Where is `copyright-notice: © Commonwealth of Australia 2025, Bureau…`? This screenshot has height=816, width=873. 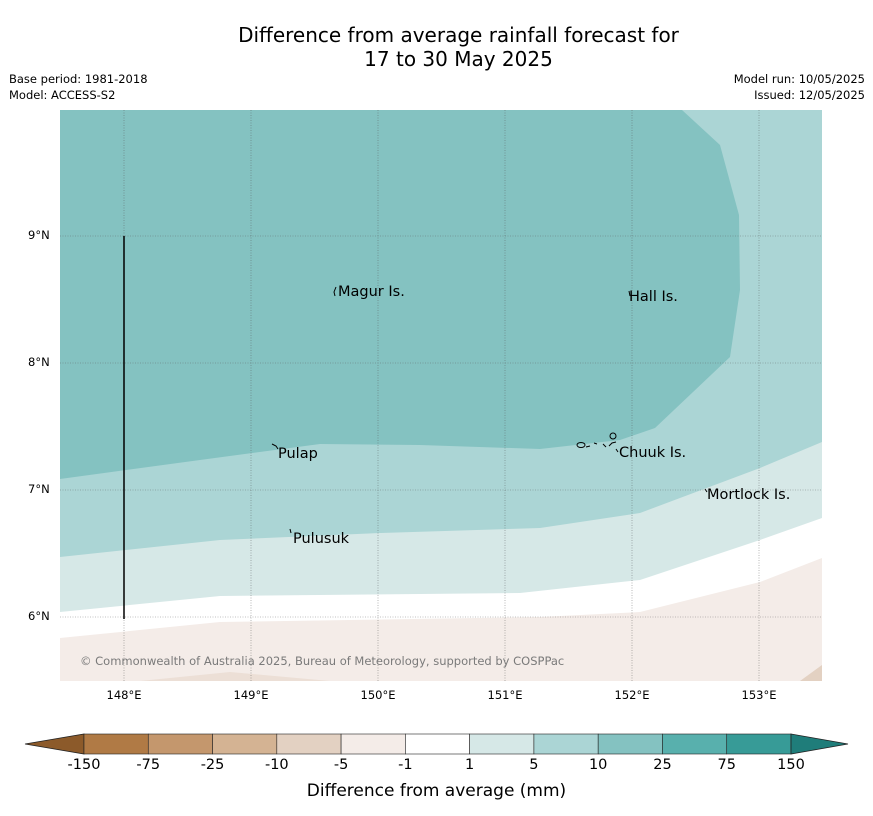
copyright-notice: © Commonwealth of Australia 2025, Bureau… is located at coordinates (322, 661).